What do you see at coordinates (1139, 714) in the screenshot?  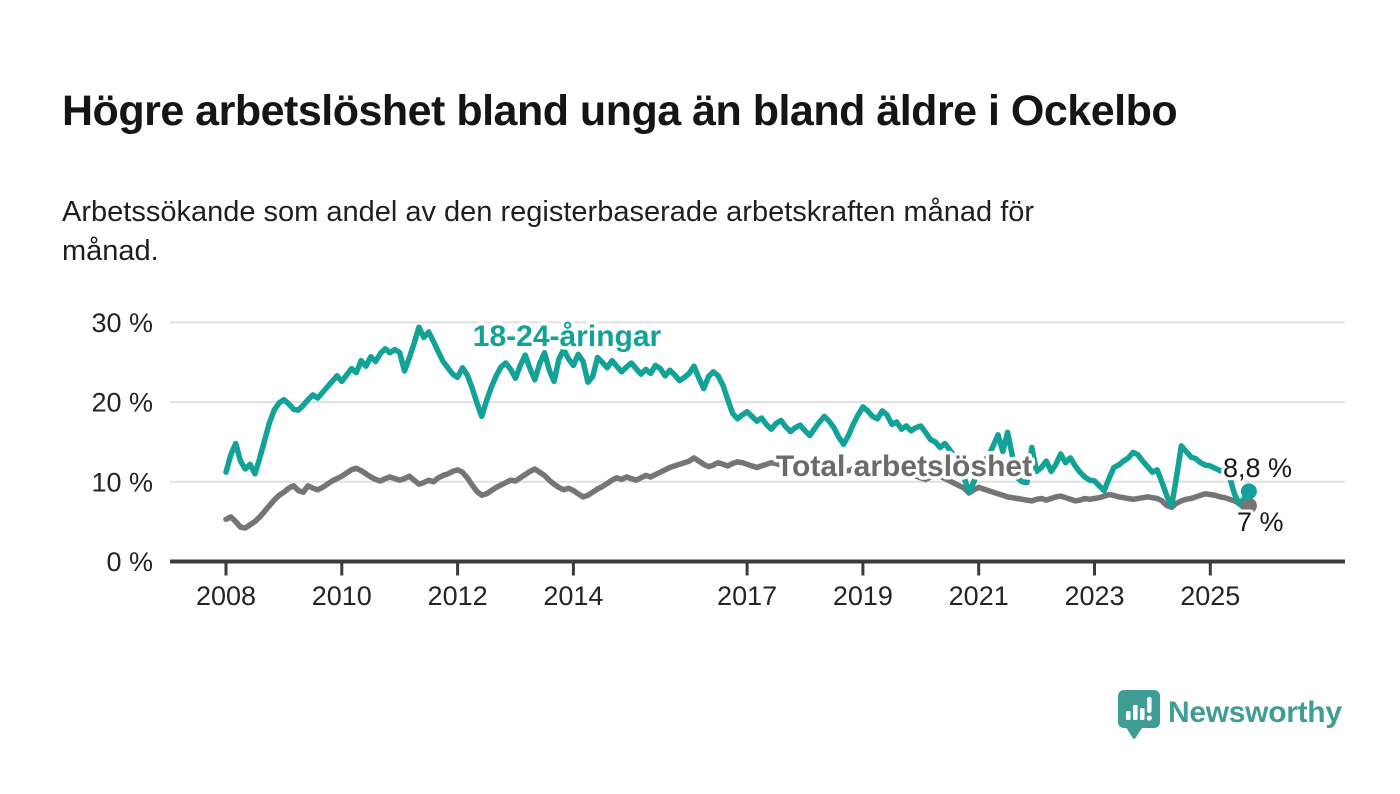 I see `newsworthy-logo-icon` at bounding box center [1139, 714].